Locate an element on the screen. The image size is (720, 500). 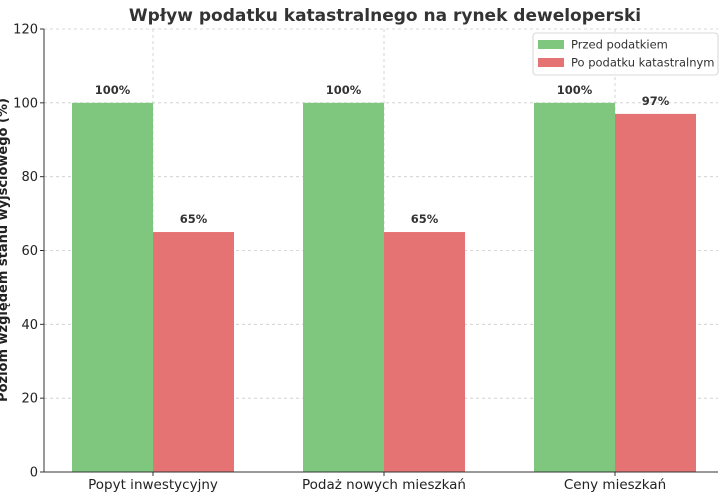
y-tick-label: 100 is located at coordinates (25, 103).